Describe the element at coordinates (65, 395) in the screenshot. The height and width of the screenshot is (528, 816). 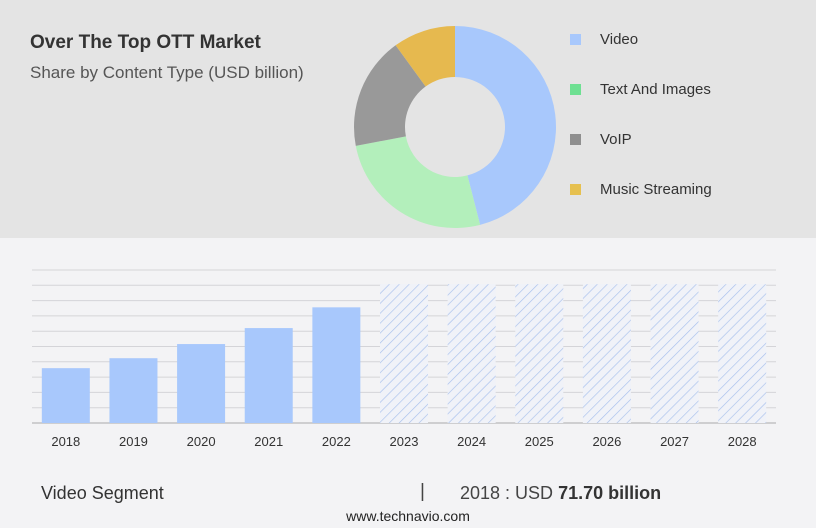
I see `bar-2018` at that location.